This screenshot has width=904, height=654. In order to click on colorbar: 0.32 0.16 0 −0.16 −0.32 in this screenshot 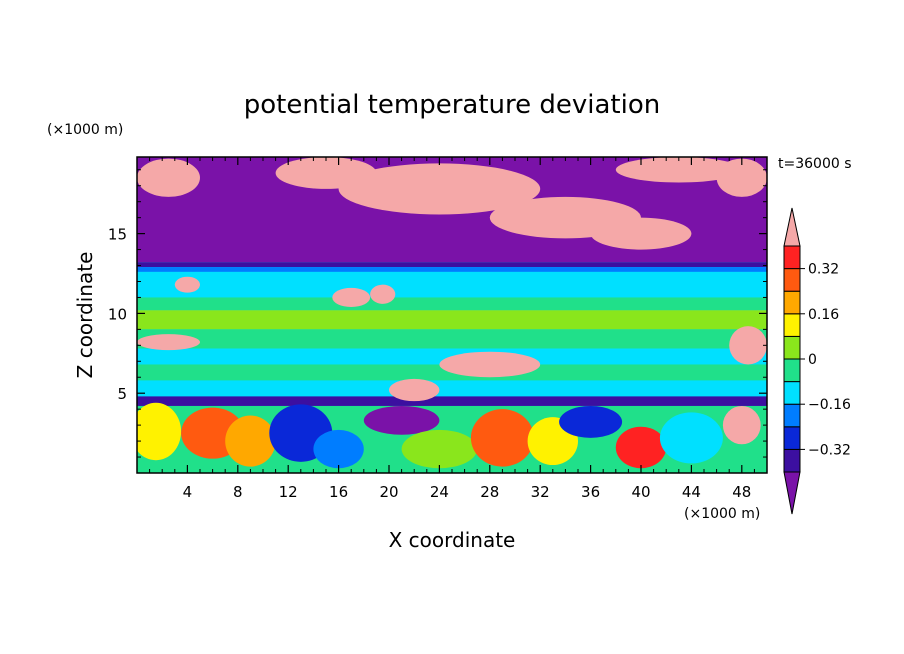, I will do `click(817, 361)`.